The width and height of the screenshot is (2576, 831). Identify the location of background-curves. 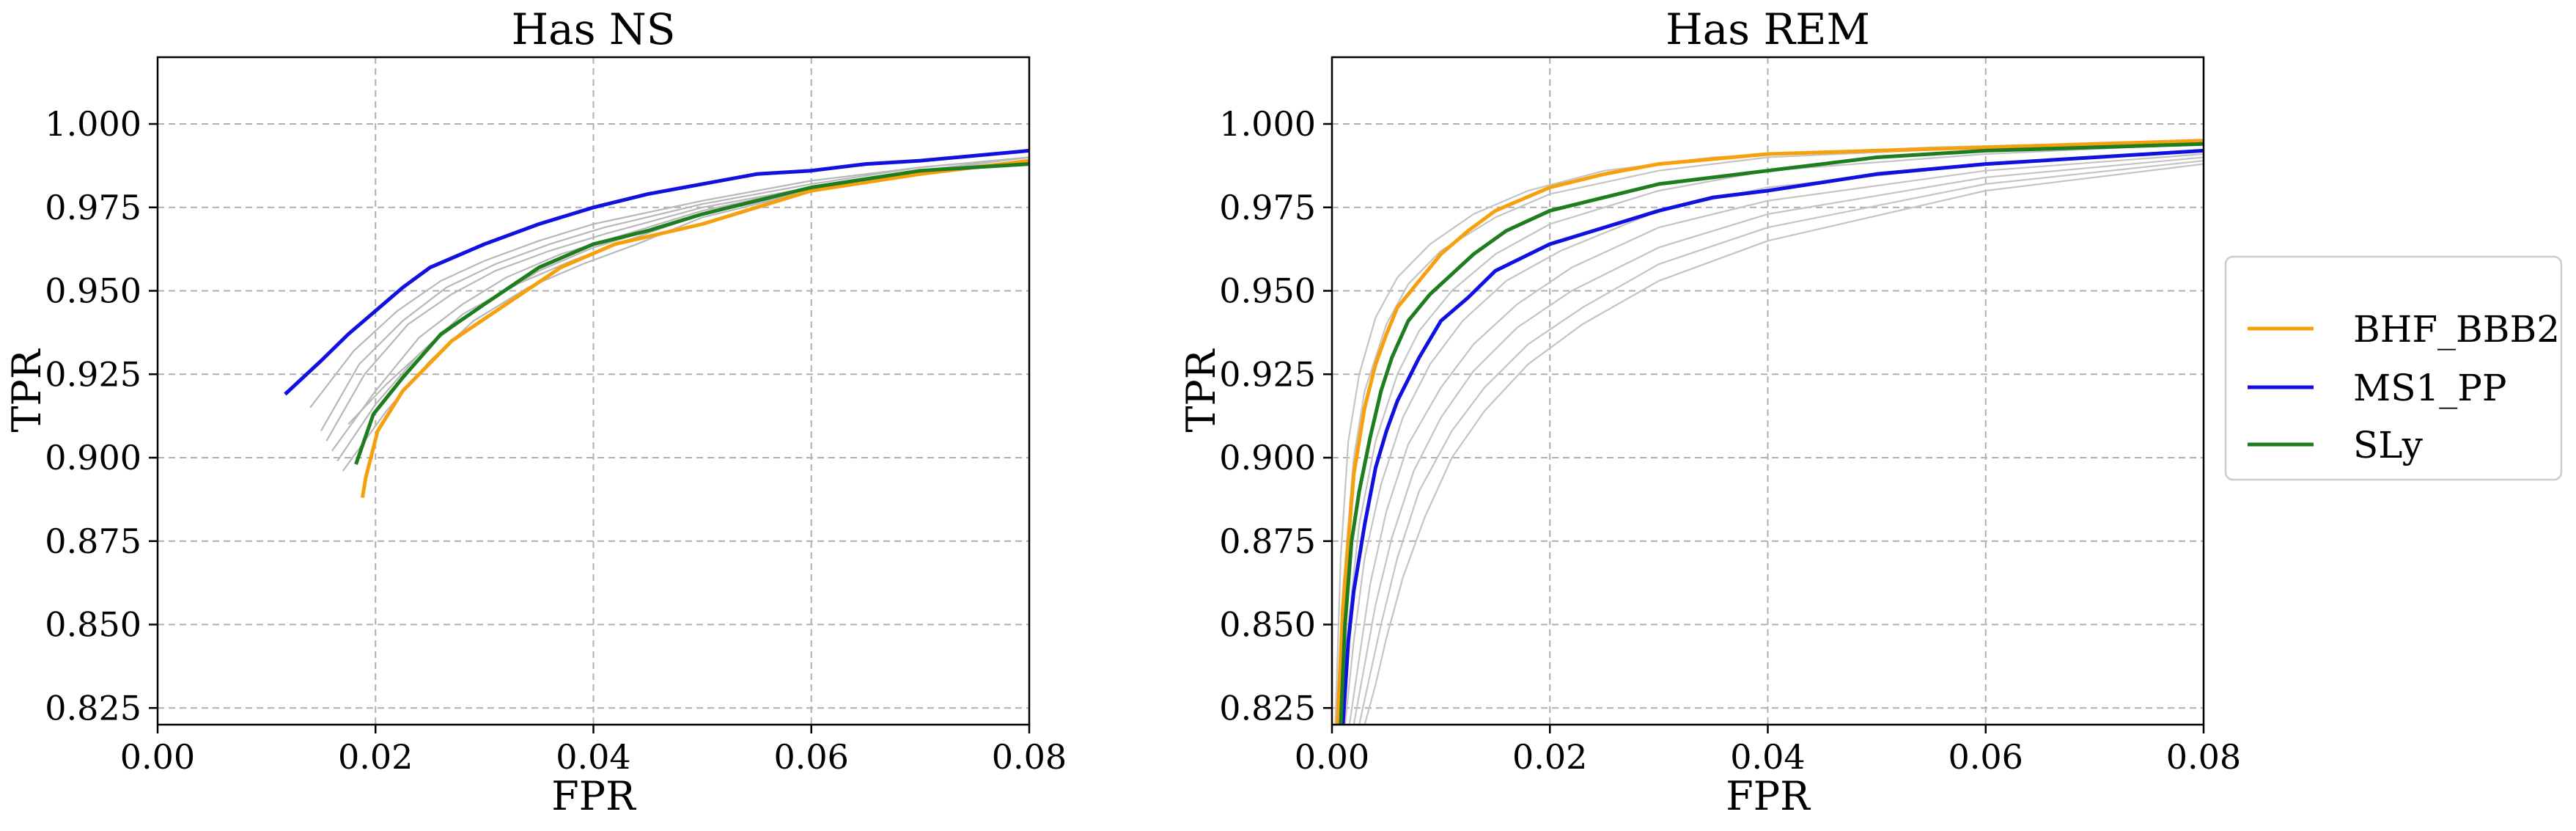
(669, 314).